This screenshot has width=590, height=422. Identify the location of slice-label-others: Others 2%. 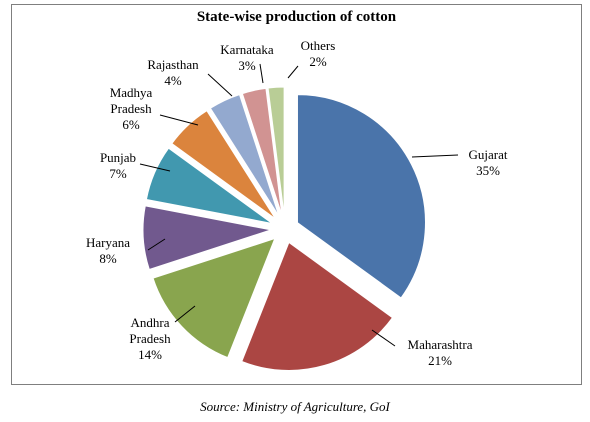
(318, 53).